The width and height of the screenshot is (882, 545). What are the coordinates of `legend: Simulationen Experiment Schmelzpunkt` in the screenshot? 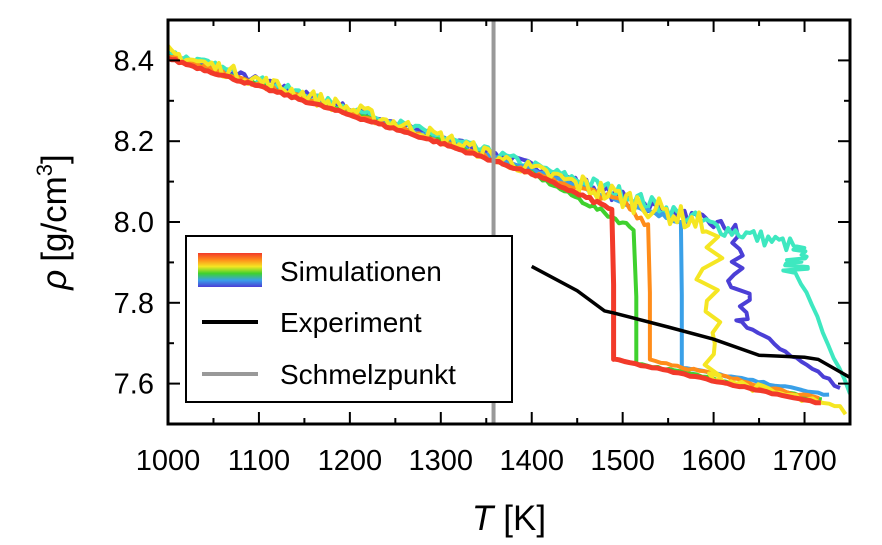 It's located at (349, 319).